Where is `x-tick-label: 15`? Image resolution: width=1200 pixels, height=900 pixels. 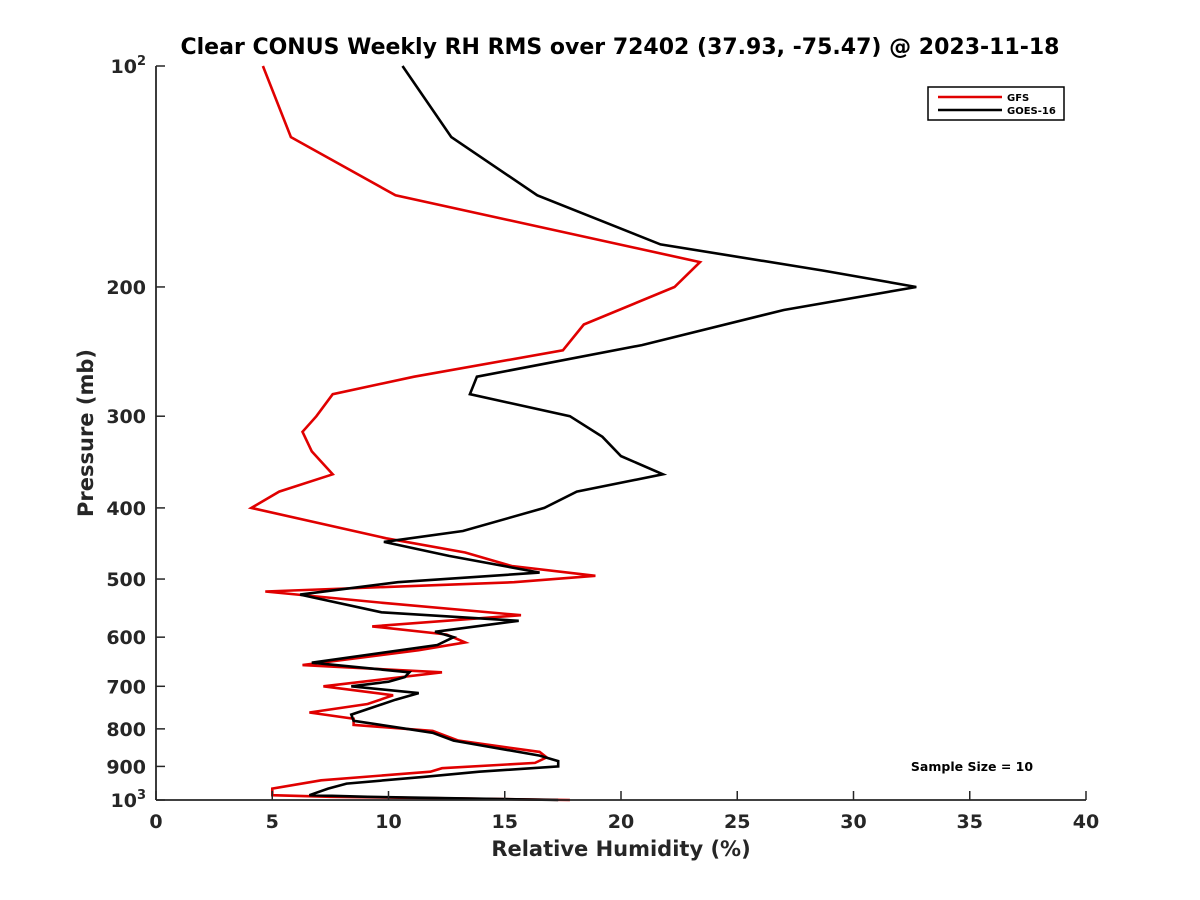
x-tick-label: 15 is located at coordinates (505, 822).